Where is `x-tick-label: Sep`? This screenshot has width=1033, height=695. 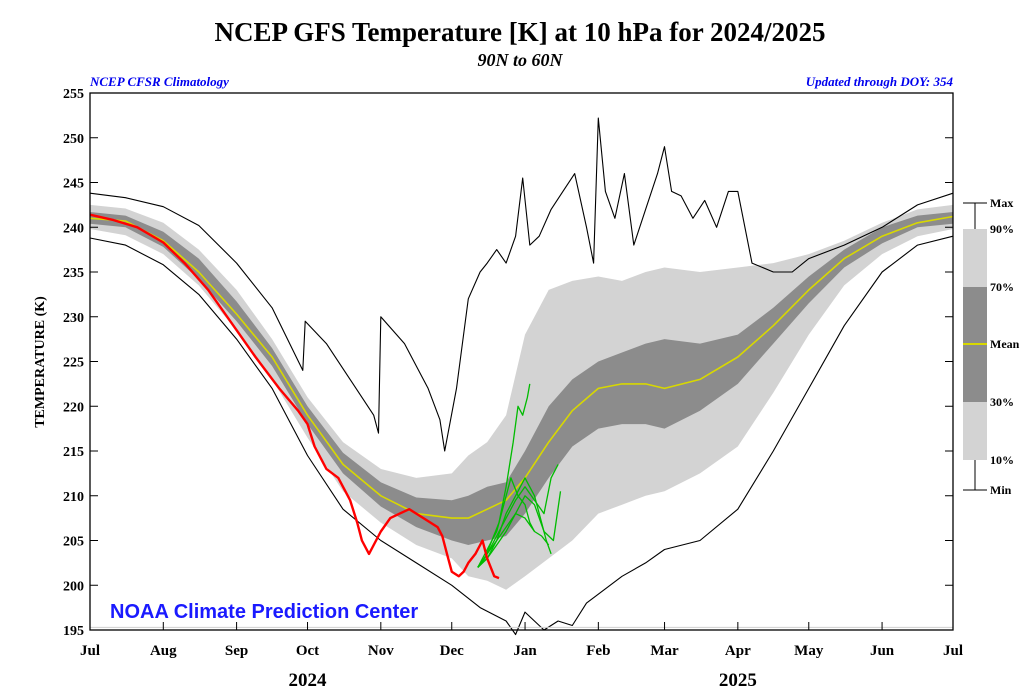 x-tick-label: Sep is located at coordinates (236, 651).